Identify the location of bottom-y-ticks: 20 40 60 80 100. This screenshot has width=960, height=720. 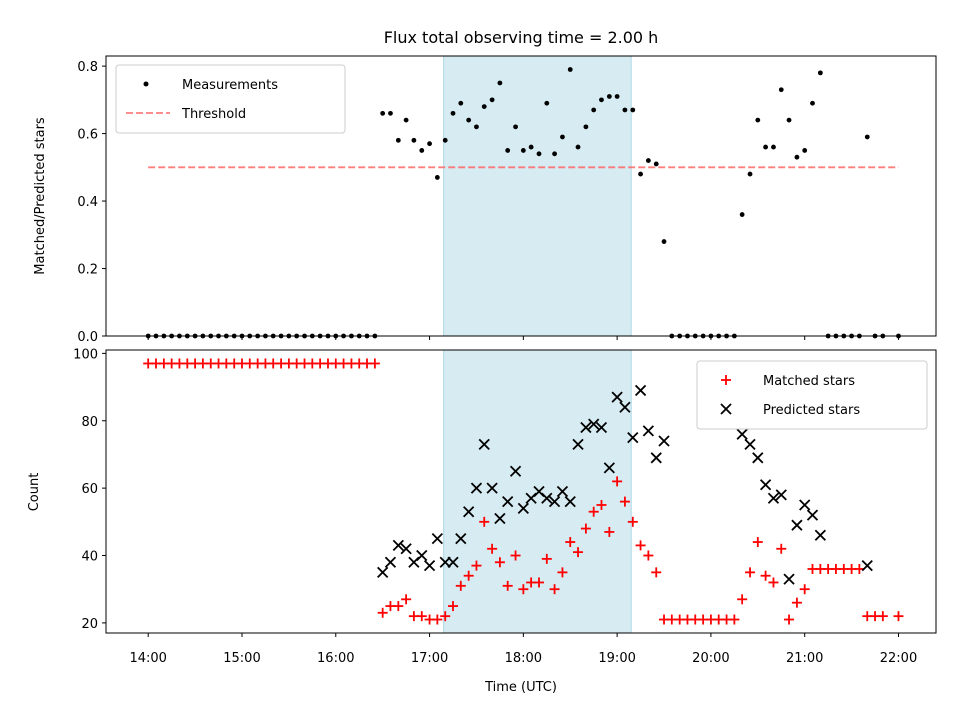
(89, 489).